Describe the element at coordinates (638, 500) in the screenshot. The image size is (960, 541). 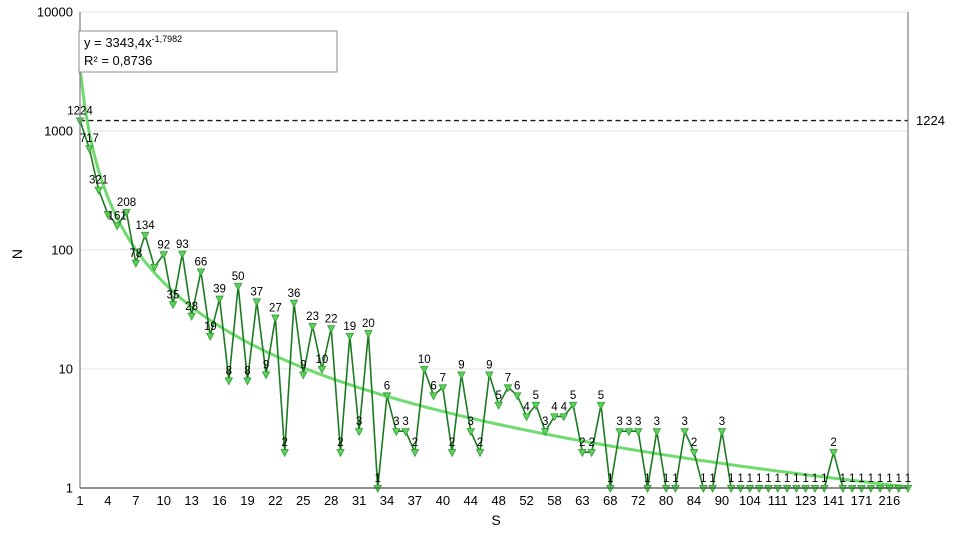
I see `x-tick-label: 72` at that location.